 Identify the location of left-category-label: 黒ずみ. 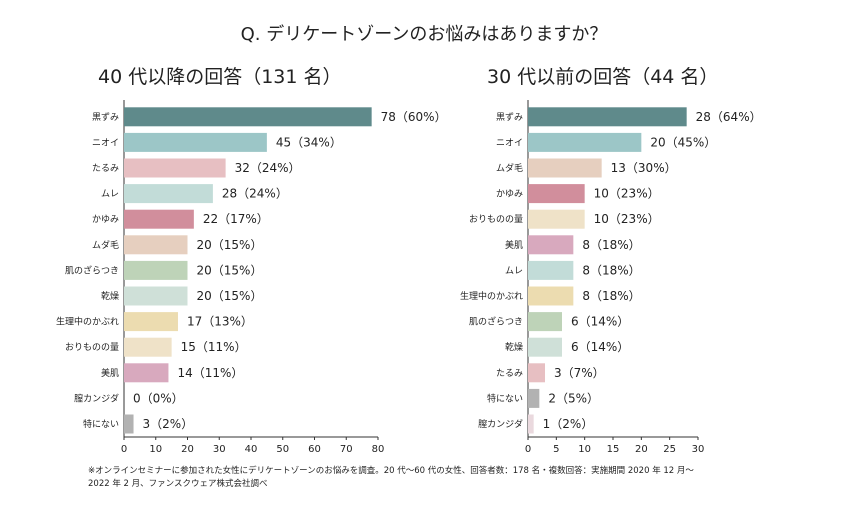
(105, 117).